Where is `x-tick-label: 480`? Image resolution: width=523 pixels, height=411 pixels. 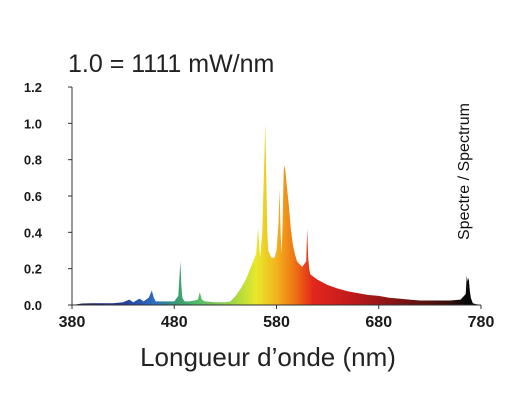 x-tick-label: 480 is located at coordinates (174, 322).